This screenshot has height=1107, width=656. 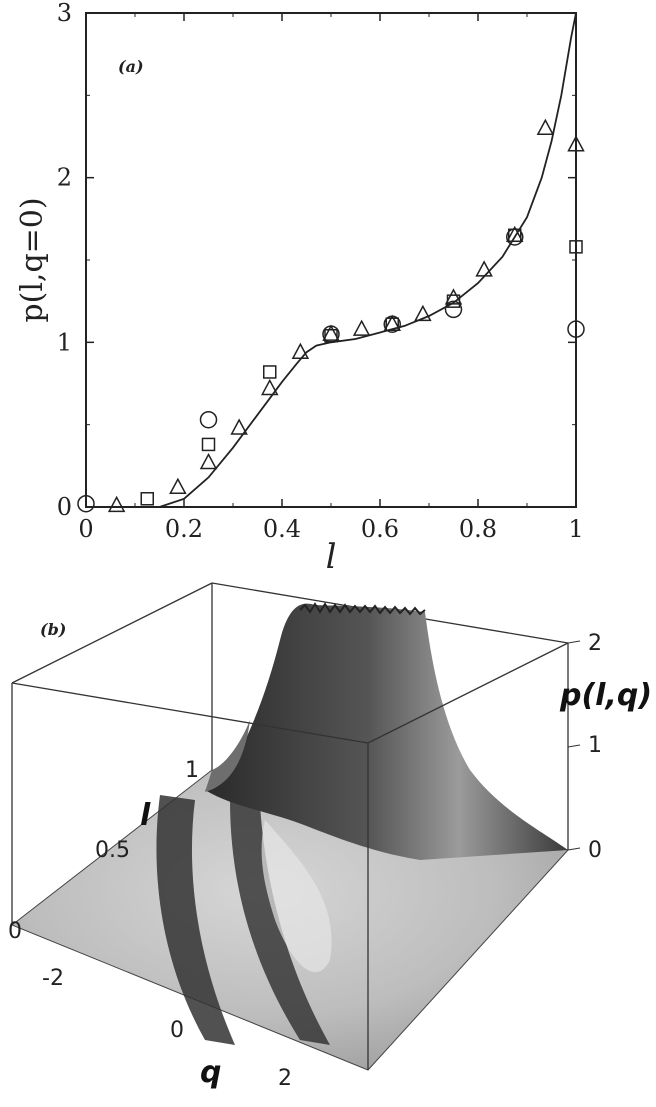 I want to click on x-tick-label: 1, so click(x=575, y=529).